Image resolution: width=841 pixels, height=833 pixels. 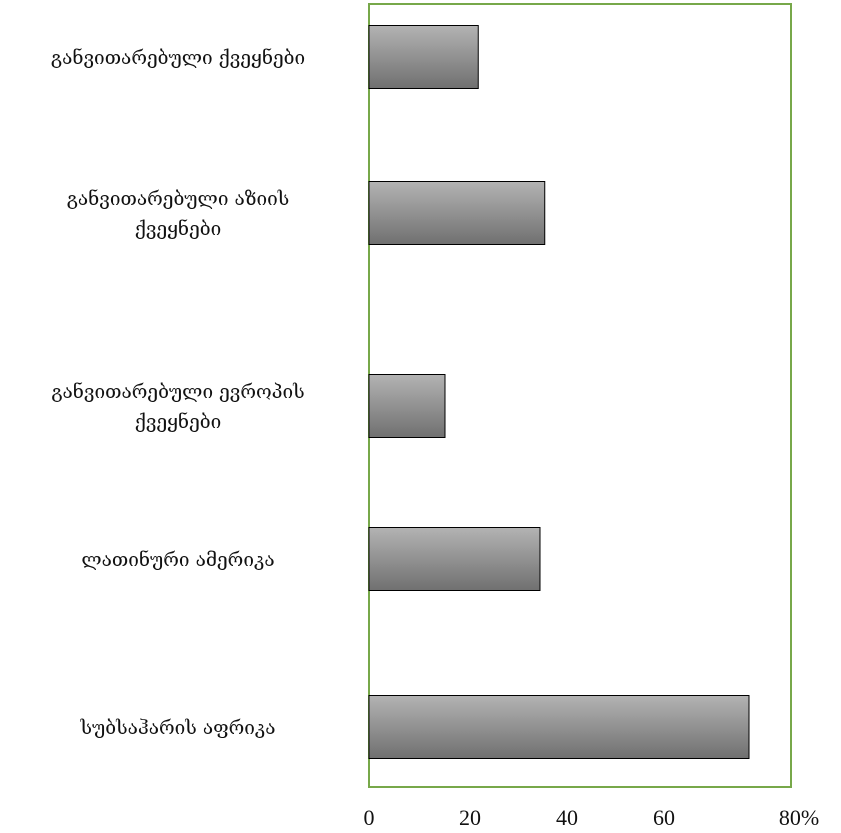 What do you see at coordinates (178, 199) in the screenshot?
I see `category-label-line: განვითარებული აზიის` at bounding box center [178, 199].